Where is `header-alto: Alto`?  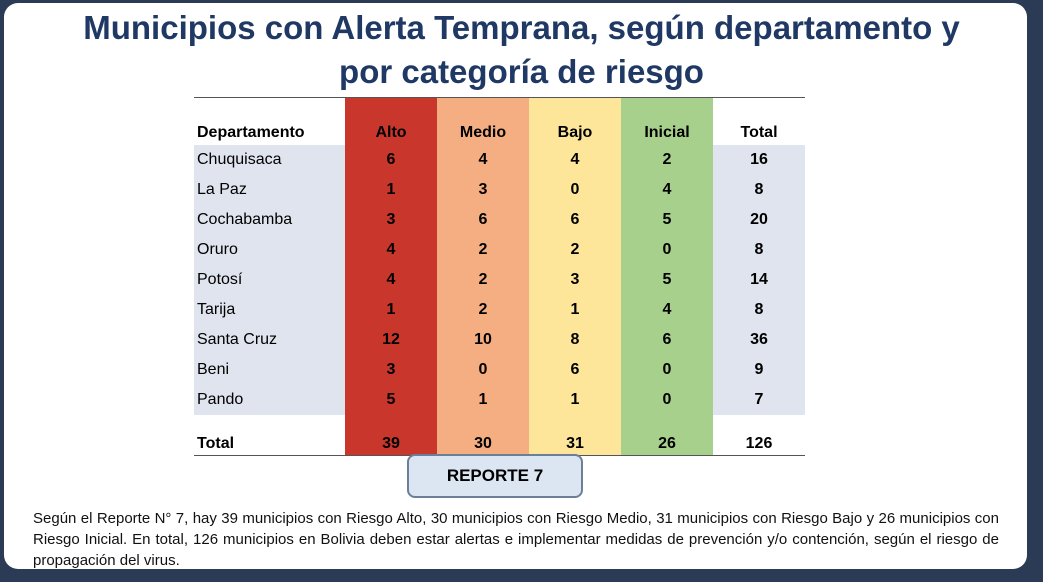
header-alto: Alto is located at coordinates (391, 121).